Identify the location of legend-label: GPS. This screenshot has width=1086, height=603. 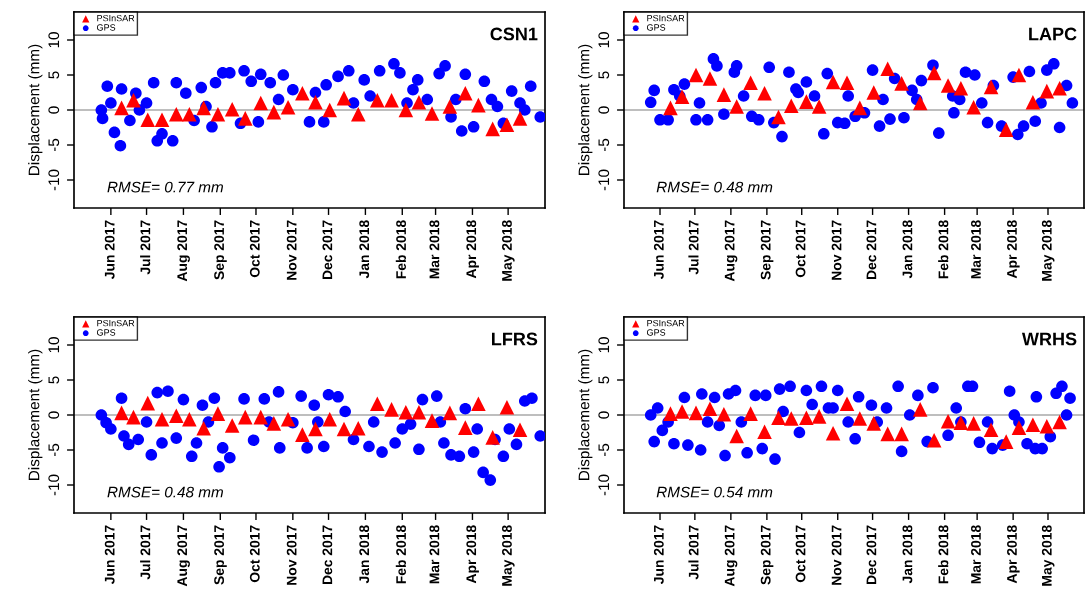
(106, 27).